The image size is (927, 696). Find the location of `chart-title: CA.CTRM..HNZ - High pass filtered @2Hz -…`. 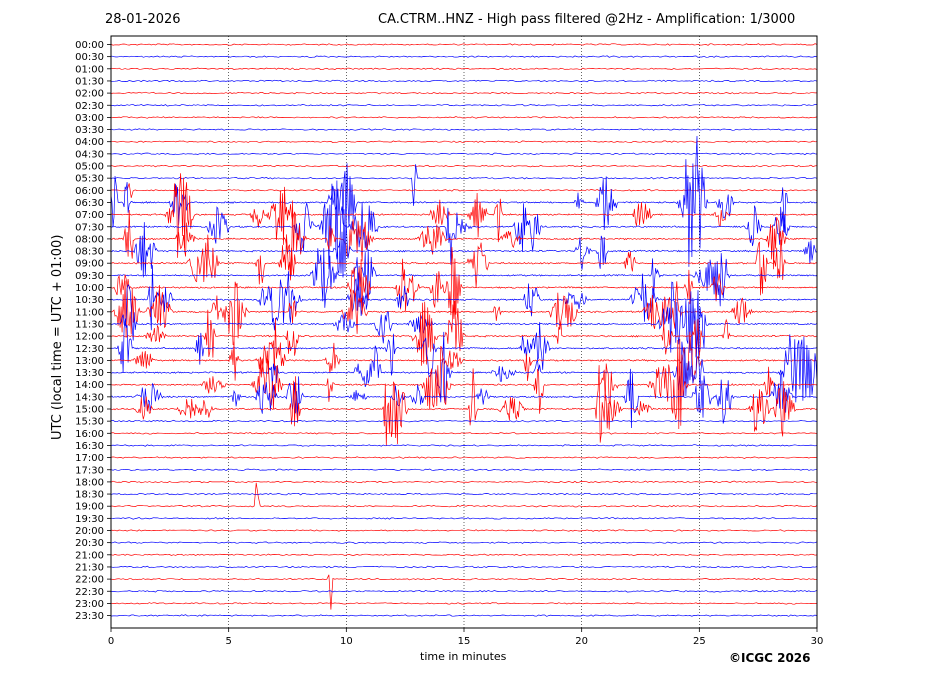

chart-title: CA.CTRM..HNZ - High pass filtered @2Hz -… is located at coordinates (587, 19).